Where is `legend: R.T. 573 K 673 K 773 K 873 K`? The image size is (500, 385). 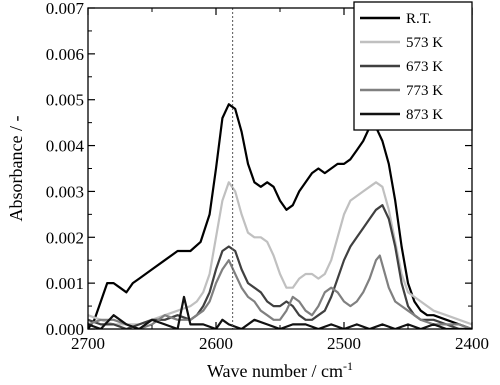 legend: R.T. 573 K 673 K 773 K 873 K is located at coordinates (413, 66).